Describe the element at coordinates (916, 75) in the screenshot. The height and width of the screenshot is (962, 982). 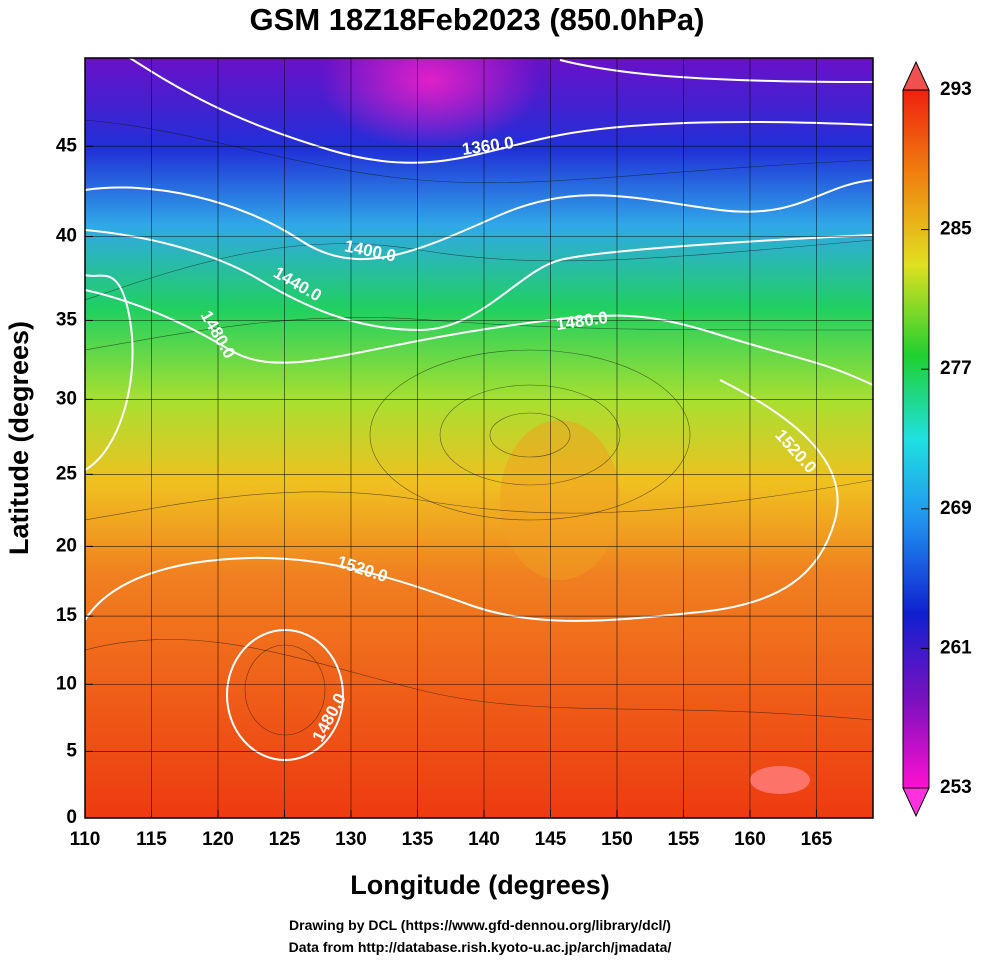
I see `colorbar-max-arrow` at that location.